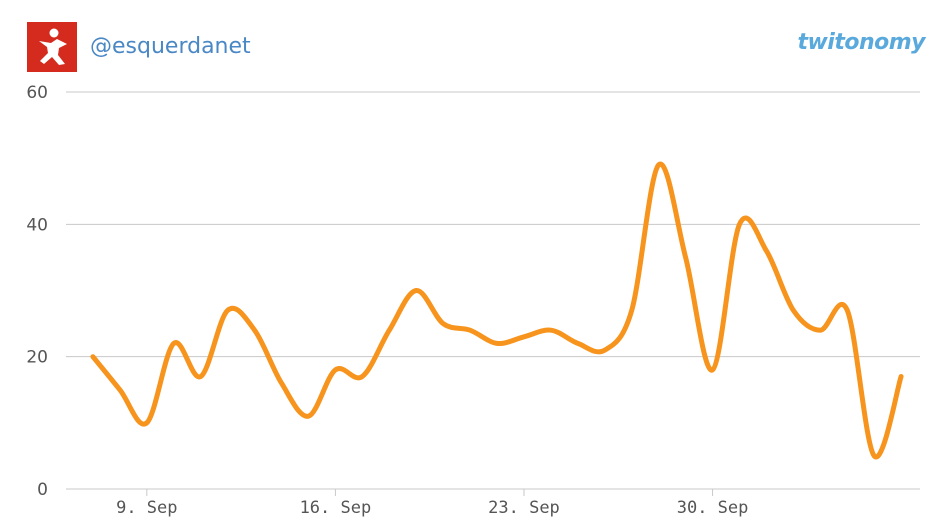  I want to click on x-tick-label-1: 16. Sep, so click(336, 508).